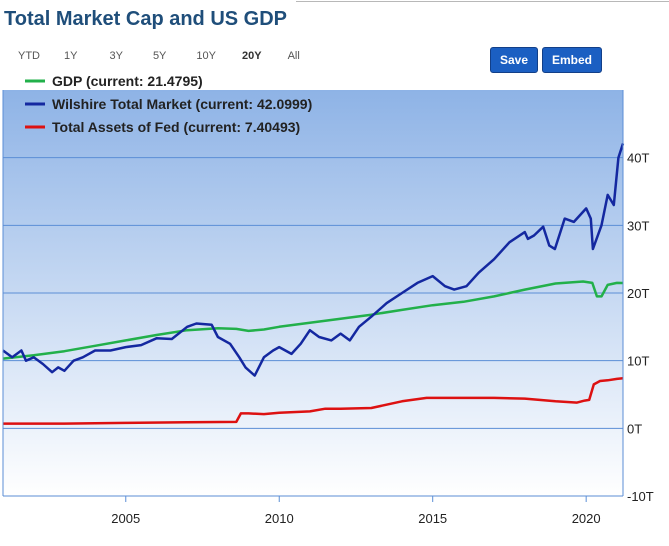 The image size is (669, 546). I want to click on range-3y-button: 3Y, so click(116, 56).